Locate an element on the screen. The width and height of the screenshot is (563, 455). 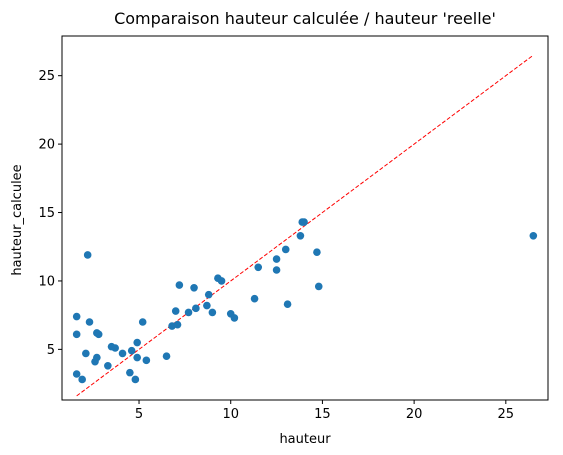
x-tick-label: 20 is located at coordinates (414, 414).